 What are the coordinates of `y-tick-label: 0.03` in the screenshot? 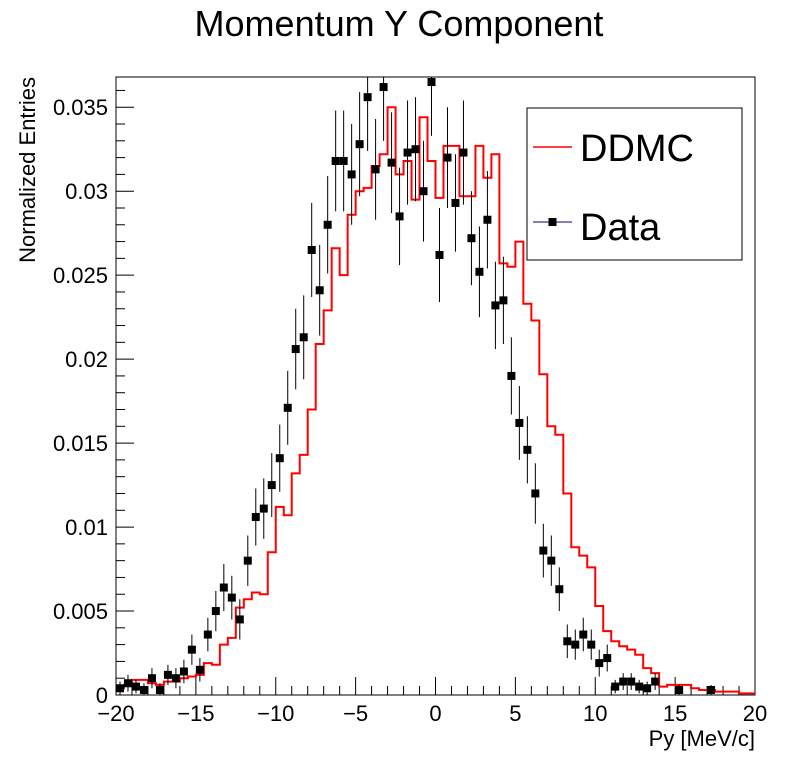 It's located at (86, 191).